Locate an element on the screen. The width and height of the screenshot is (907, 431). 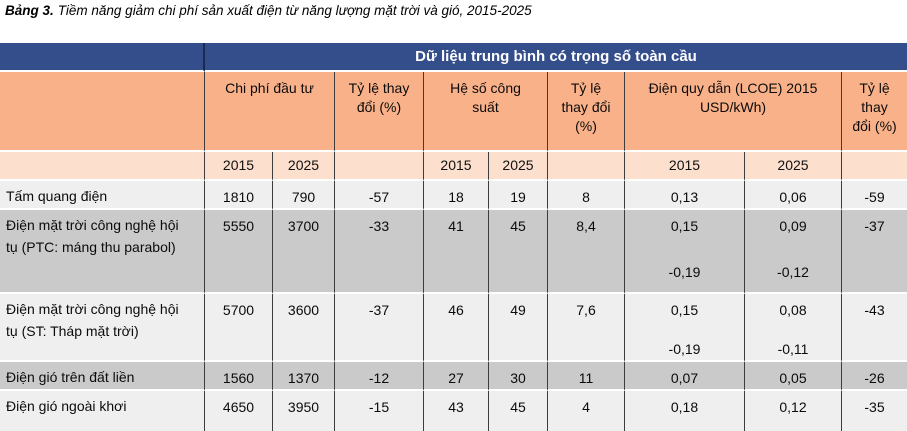
empty-header-cell is located at coordinates (102, 112).